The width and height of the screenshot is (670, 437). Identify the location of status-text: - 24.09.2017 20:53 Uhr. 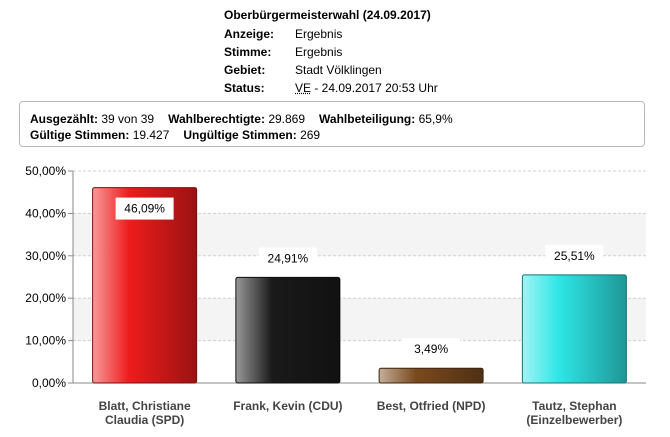
(374, 88).